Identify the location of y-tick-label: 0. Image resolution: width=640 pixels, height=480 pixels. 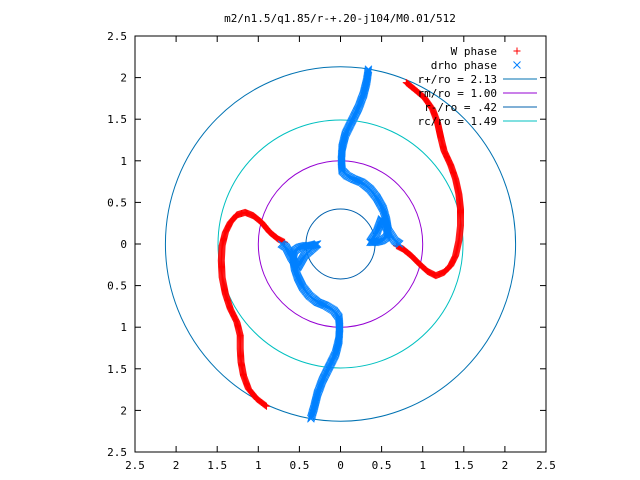
(123, 244).